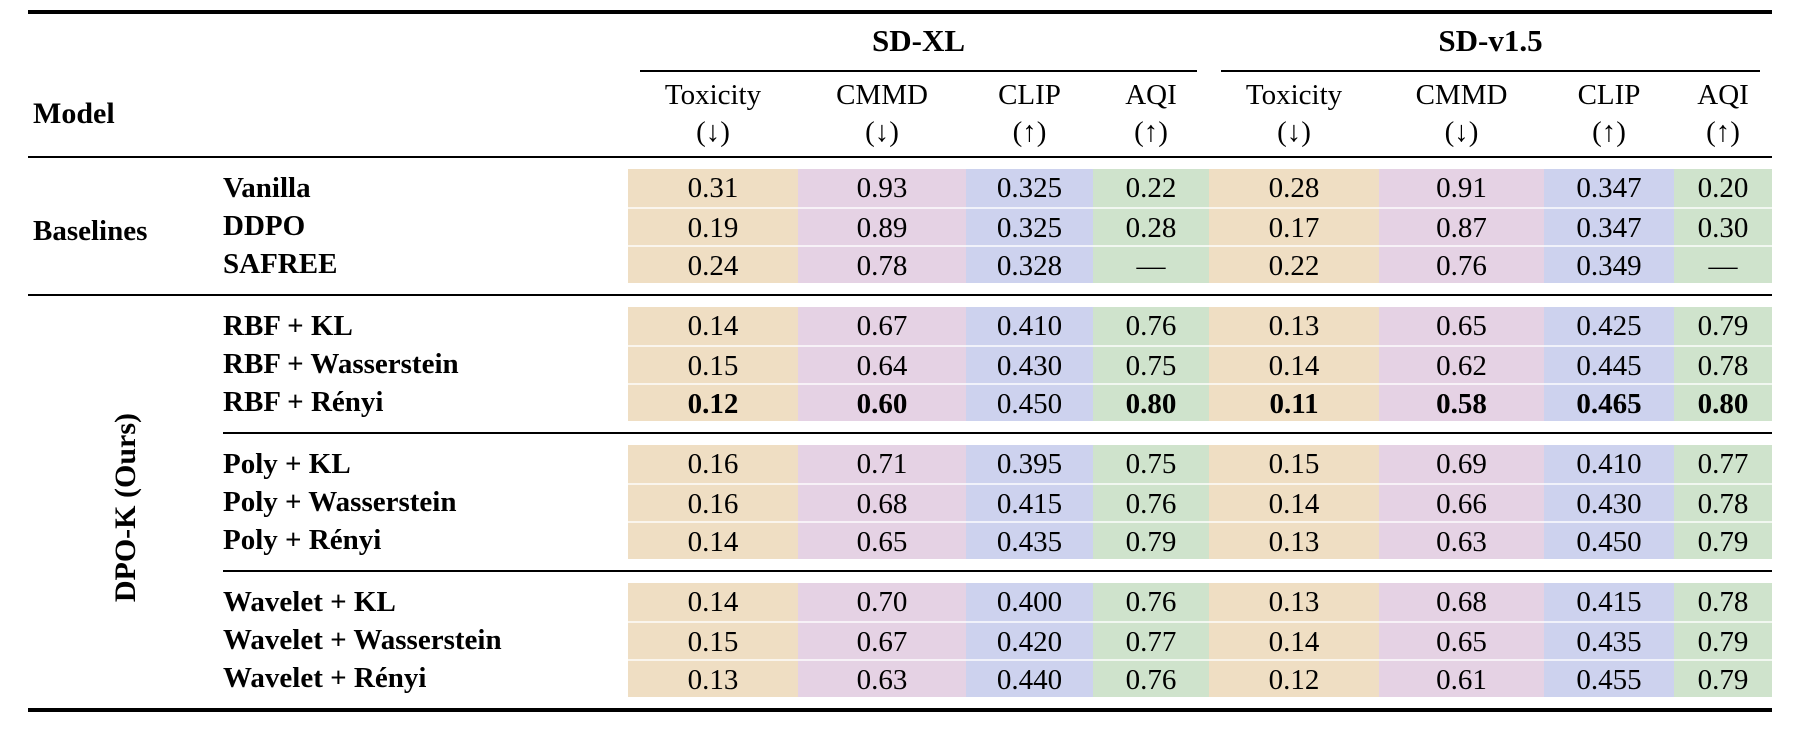  Describe the element at coordinates (280, 264) in the screenshot. I see `model-name: SAFREE` at that location.